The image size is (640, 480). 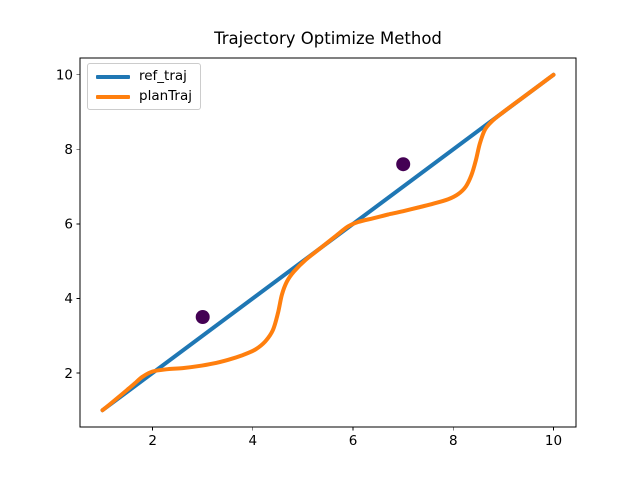 I want to click on x-tick-label: 6, so click(x=353, y=441).